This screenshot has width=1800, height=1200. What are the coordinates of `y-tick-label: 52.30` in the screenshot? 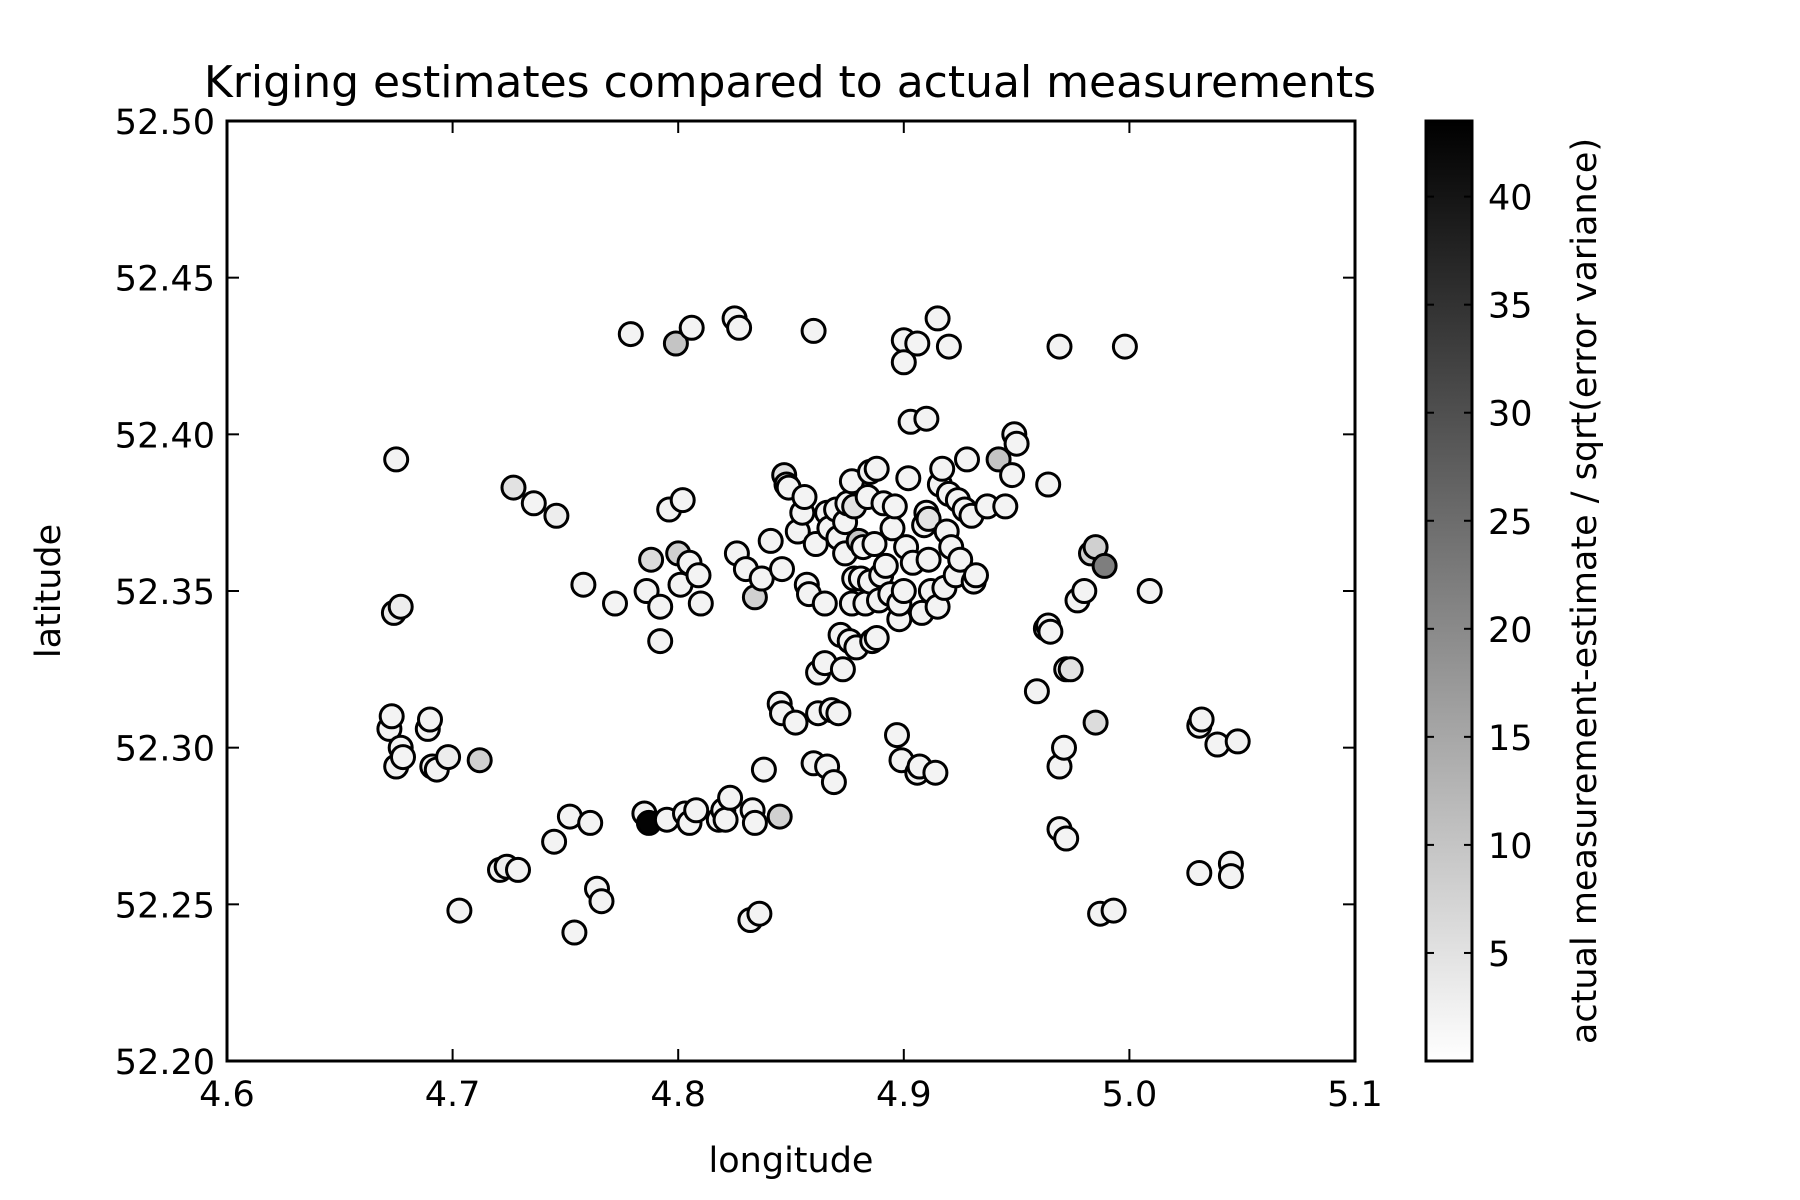 It's located at (165, 750).